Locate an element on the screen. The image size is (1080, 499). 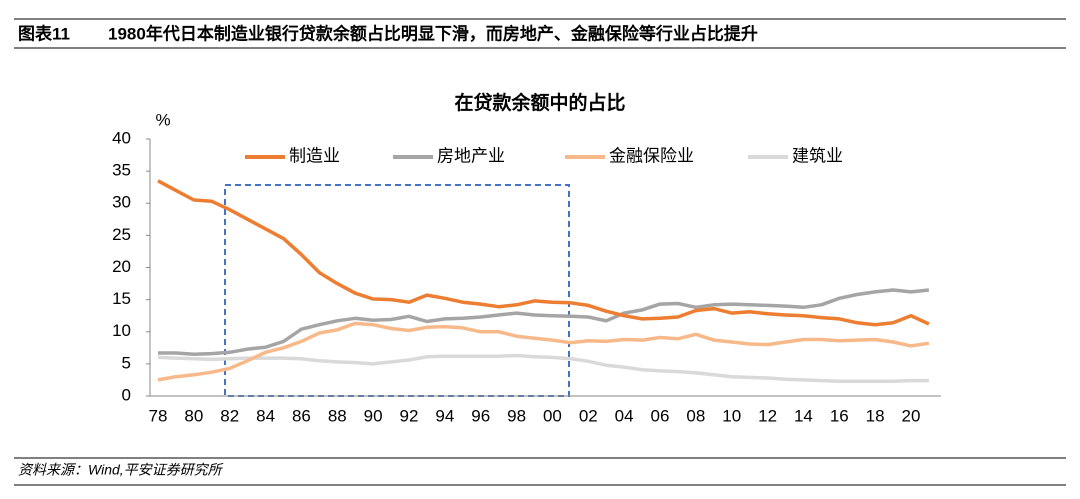
x-tick-label: 16 is located at coordinates (839, 415).